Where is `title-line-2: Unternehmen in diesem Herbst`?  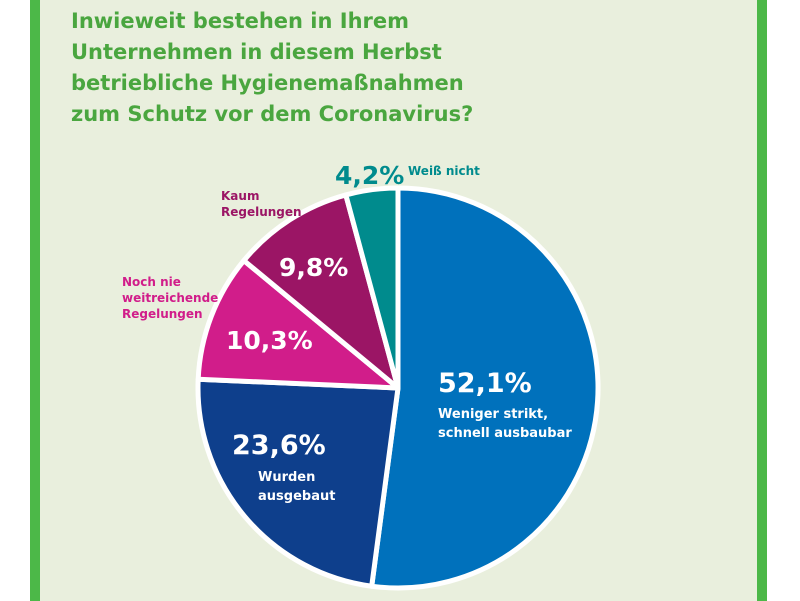
title-line-2: Unternehmen in diesem Herbst is located at coordinates (256, 52).